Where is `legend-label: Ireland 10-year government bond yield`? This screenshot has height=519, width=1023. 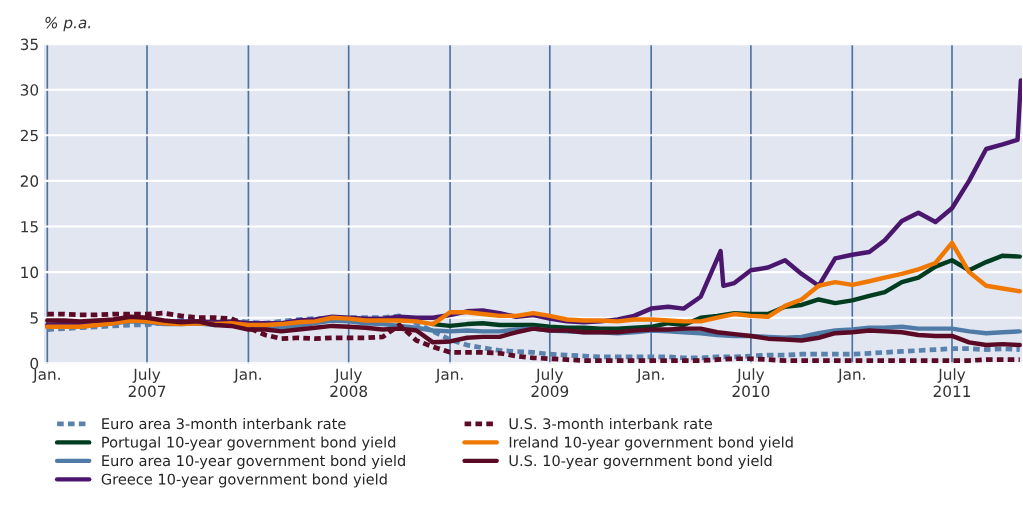
legend-label: Ireland 10-year government bond yield is located at coordinates (651, 443).